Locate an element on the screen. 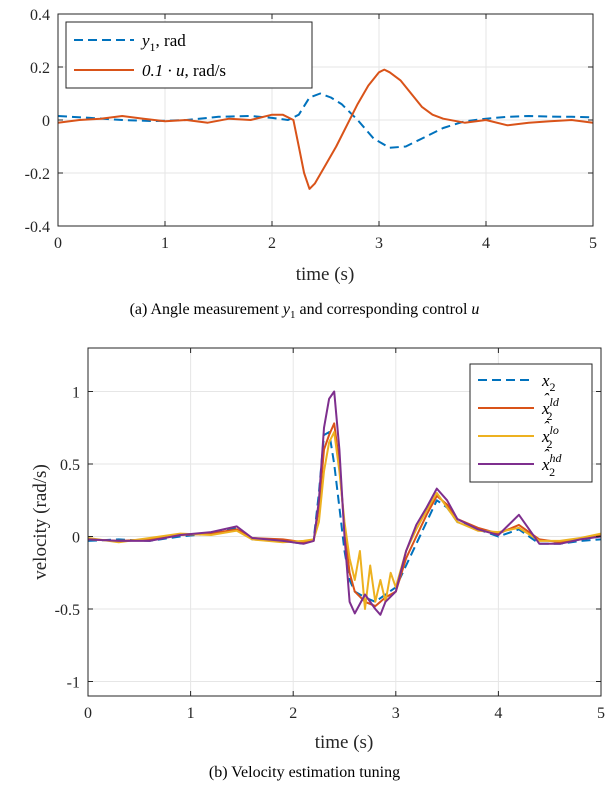 The height and width of the screenshot is (792, 609). chart-b-caption: (b) Velocity estimation tuning is located at coordinates (304, 772).